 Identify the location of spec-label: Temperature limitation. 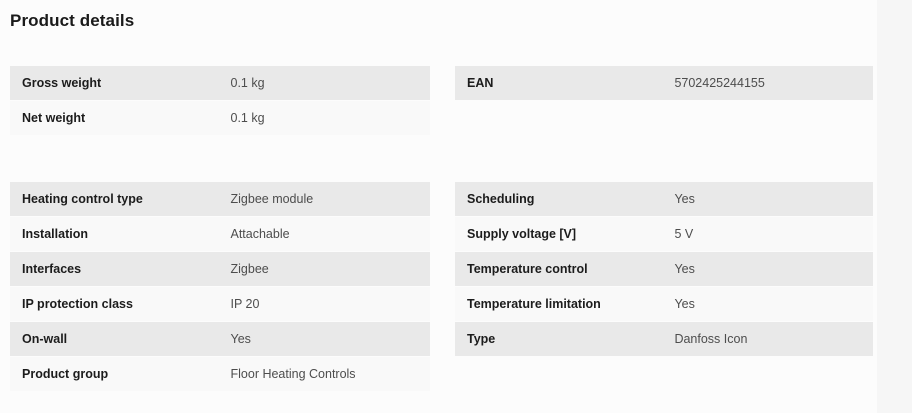
(534, 304).